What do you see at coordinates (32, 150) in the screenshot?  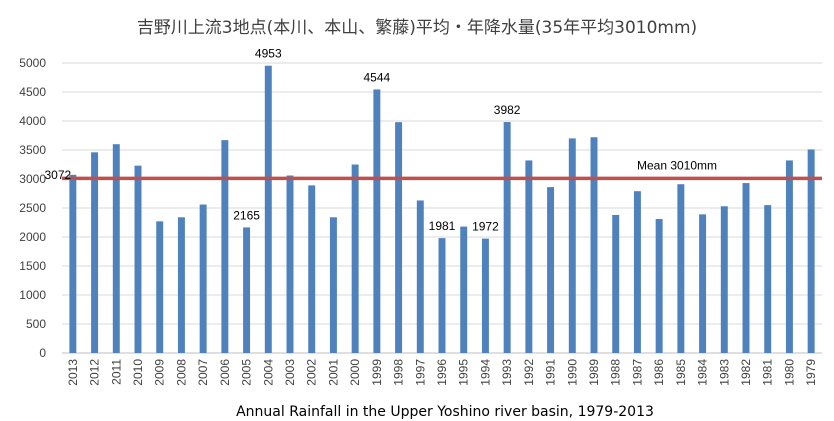 I see `y-tick-label: 3500` at bounding box center [32, 150].